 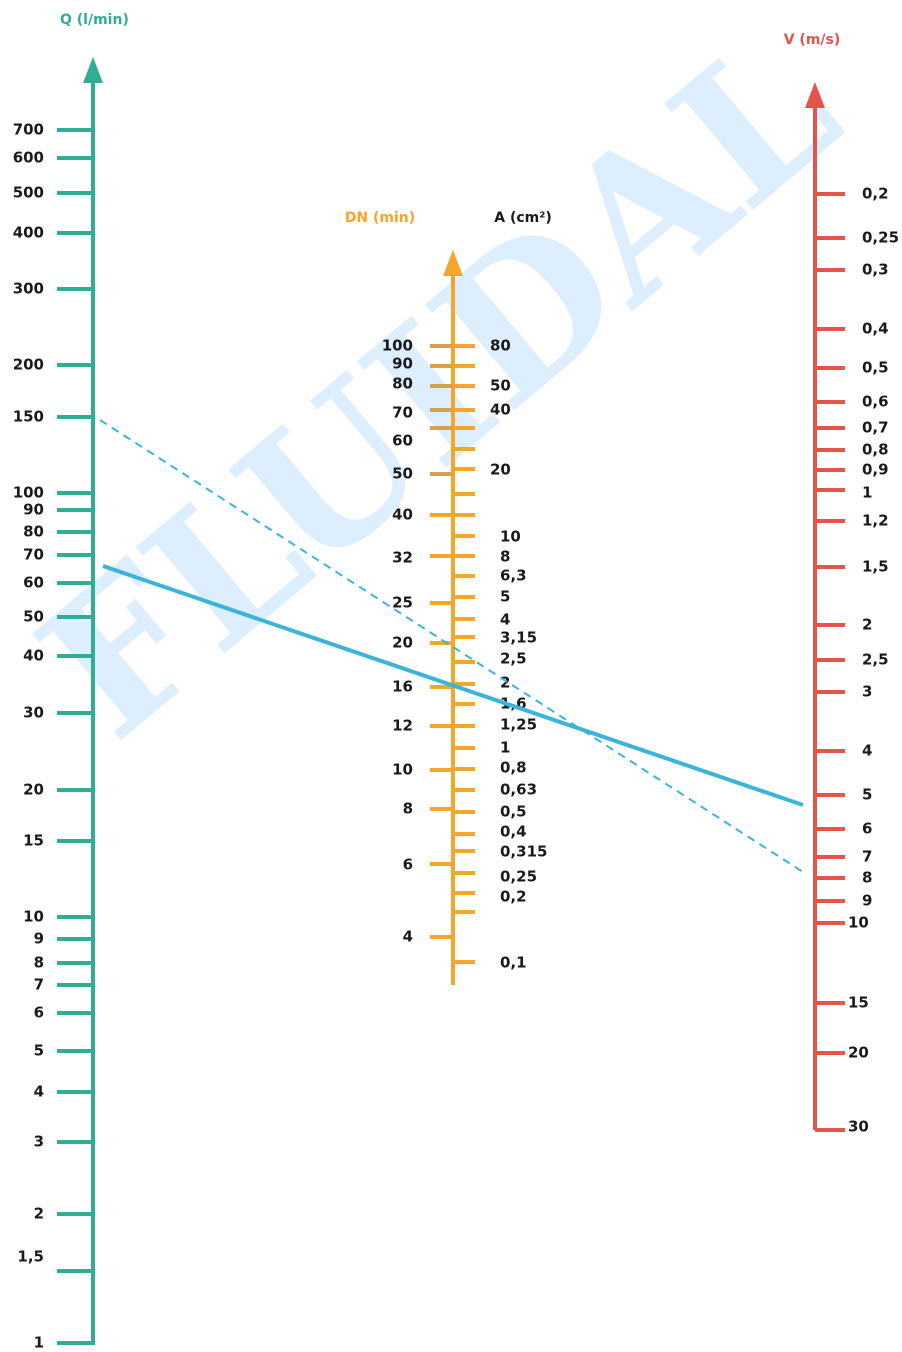 I want to click on a-tick-label: 0,5, so click(x=513, y=812).